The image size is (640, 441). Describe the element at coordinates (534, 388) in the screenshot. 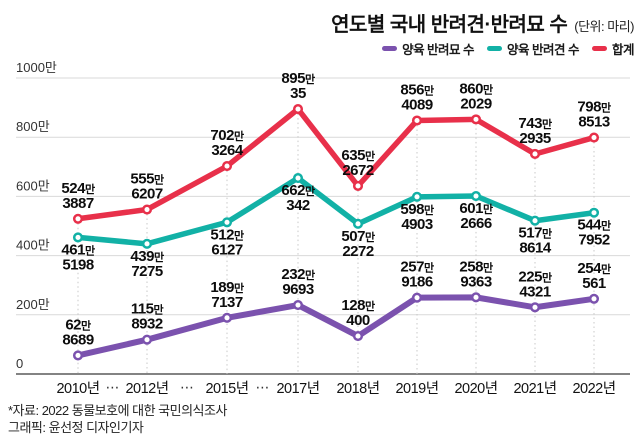

I see `x-tick-label: 2021년` at that location.